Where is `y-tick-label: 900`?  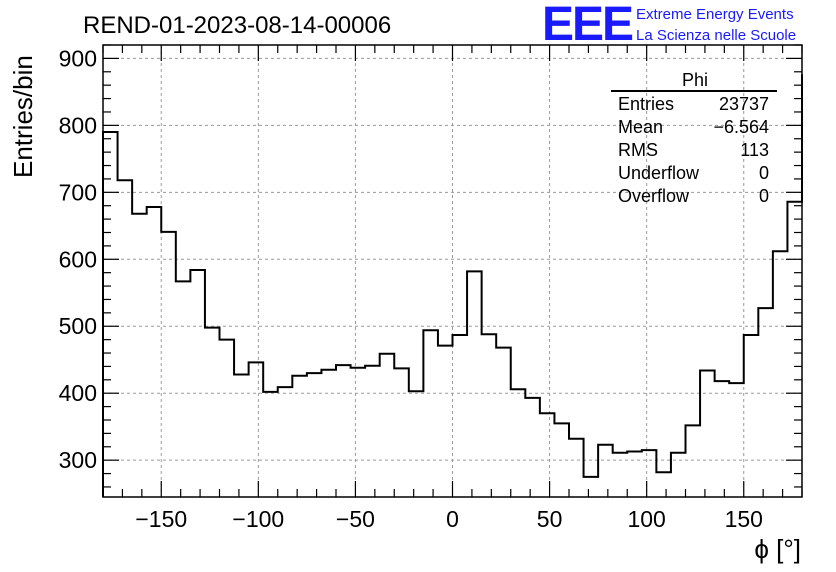 y-tick-label: 900 is located at coordinates (78, 58).